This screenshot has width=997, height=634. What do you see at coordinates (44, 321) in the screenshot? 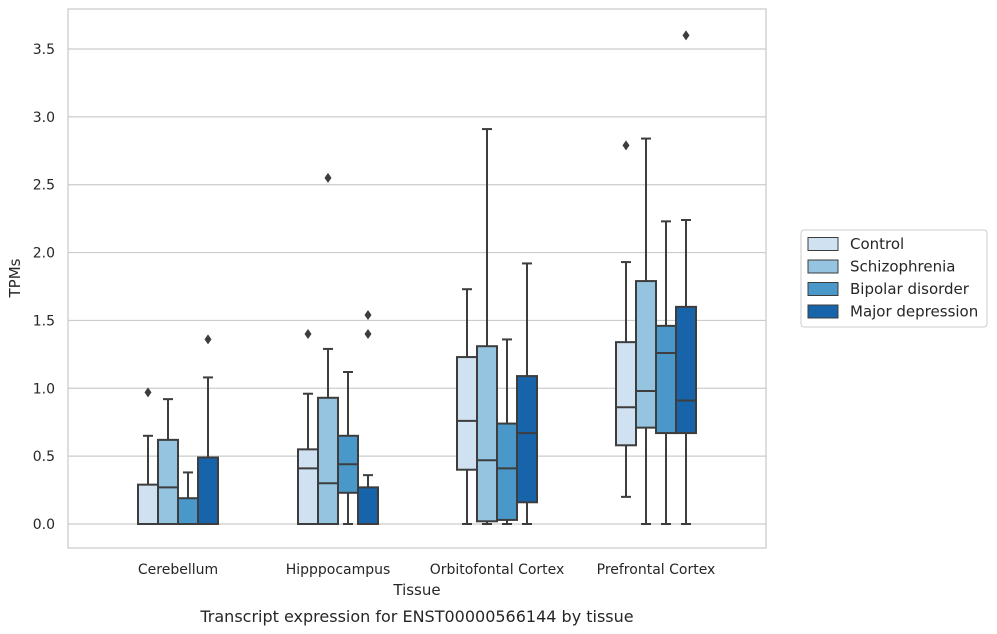
I see `y-tick-label: 1.5` at bounding box center [44, 321].